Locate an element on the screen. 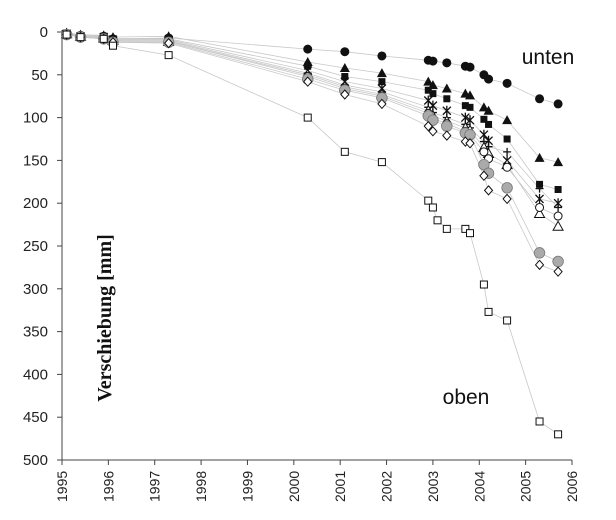  series-line-filled-circle is located at coordinates (312, 69).